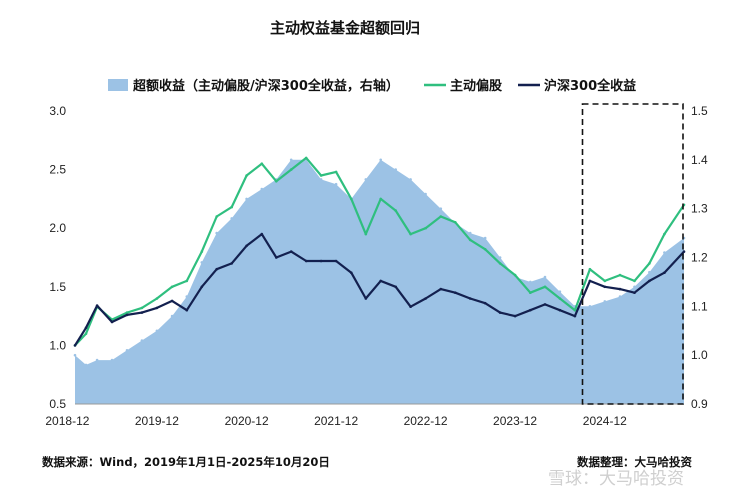  I want to click on x-tick-label: 2024-12, so click(605, 421).